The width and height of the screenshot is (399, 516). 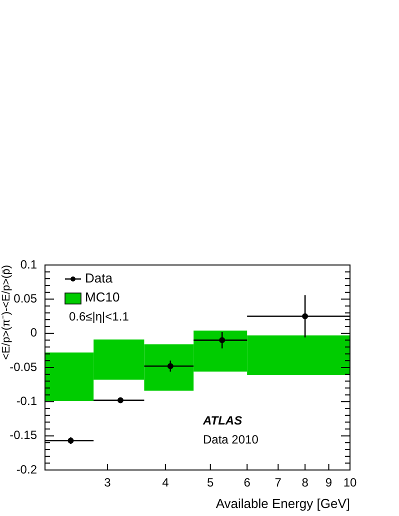 I want to click on x-tick-label: 8, so click(x=305, y=483).